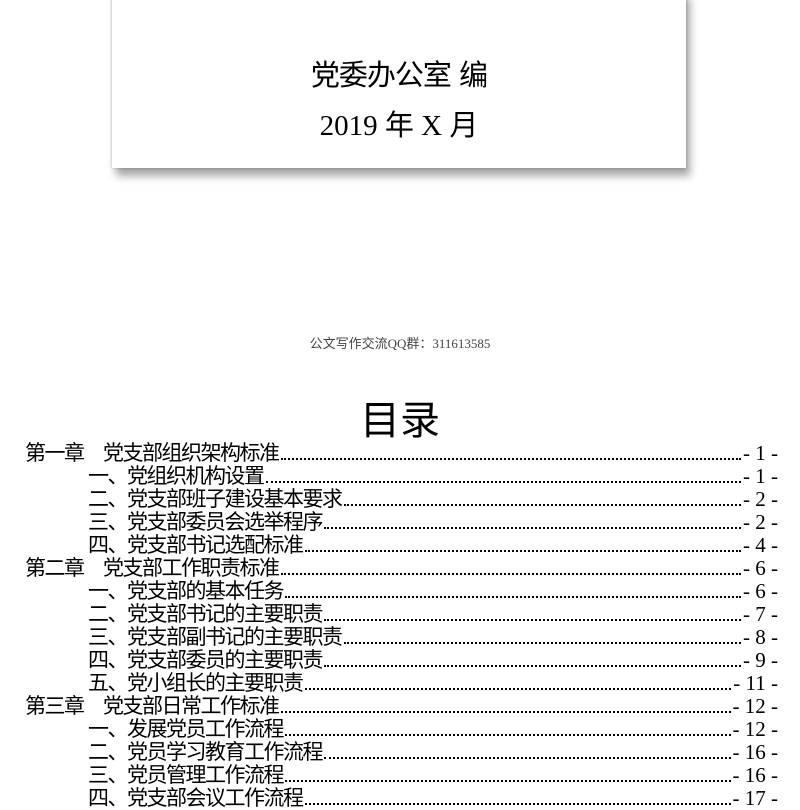  What do you see at coordinates (401, 499) in the screenshot?
I see `toc-section-entry: 二、党支部班子建设基本要求 - 2 -` at bounding box center [401, 499].